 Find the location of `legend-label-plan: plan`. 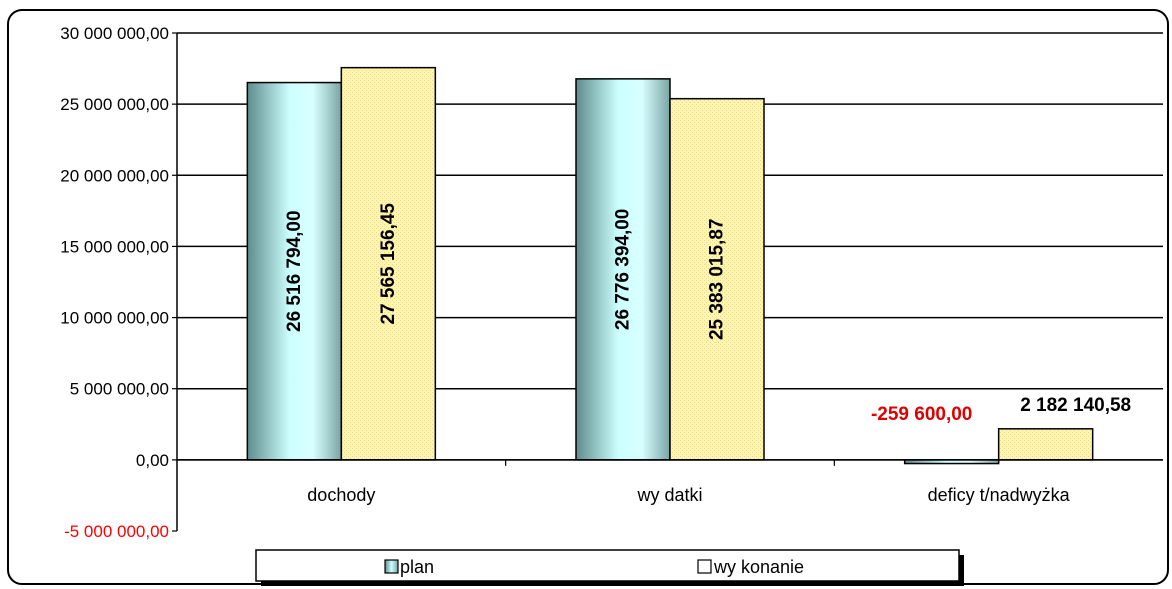

legend-label-plan: plan is located at coordinates (417, 567).